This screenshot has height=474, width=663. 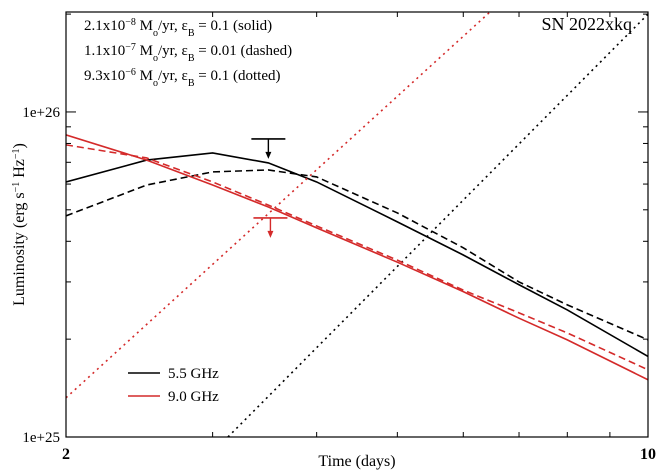 What do you see at coordinates (193, 374) in the screenshot?
I see `legend-label: 5.5 GHz` at bounding box center [193, 374].